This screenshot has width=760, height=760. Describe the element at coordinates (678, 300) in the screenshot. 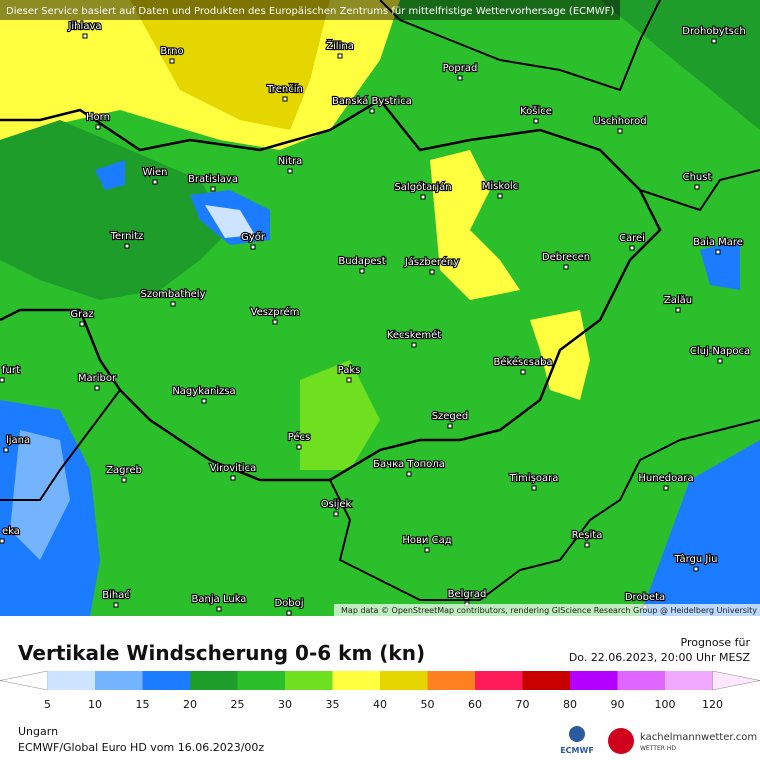

I see `city-label: Zalău` at that location.